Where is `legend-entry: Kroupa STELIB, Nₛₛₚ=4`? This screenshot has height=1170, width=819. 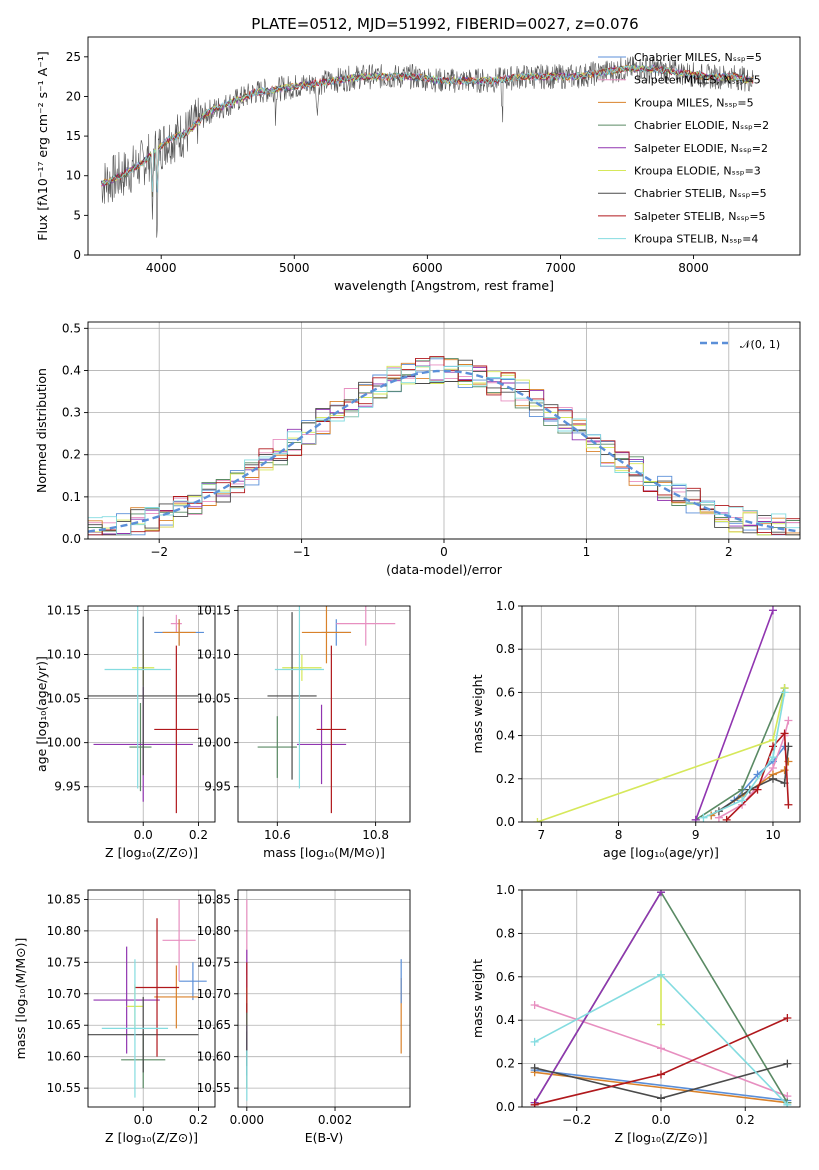
legend-entry: Kroupa STELIB, Nₛₛₚ=4 is located at coordinates (696, 239).